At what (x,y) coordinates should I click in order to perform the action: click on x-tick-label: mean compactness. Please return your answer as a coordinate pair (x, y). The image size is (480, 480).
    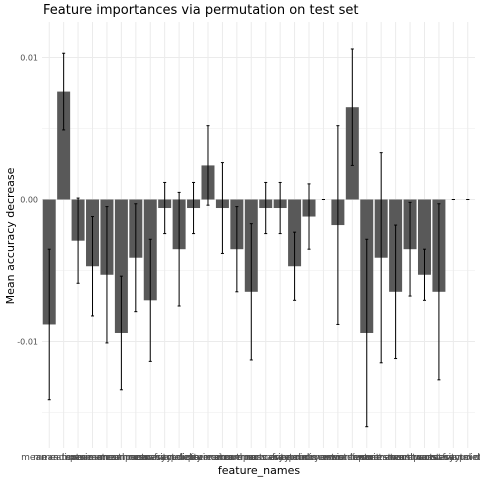
    Looking at the image, I should click on (121, 458).